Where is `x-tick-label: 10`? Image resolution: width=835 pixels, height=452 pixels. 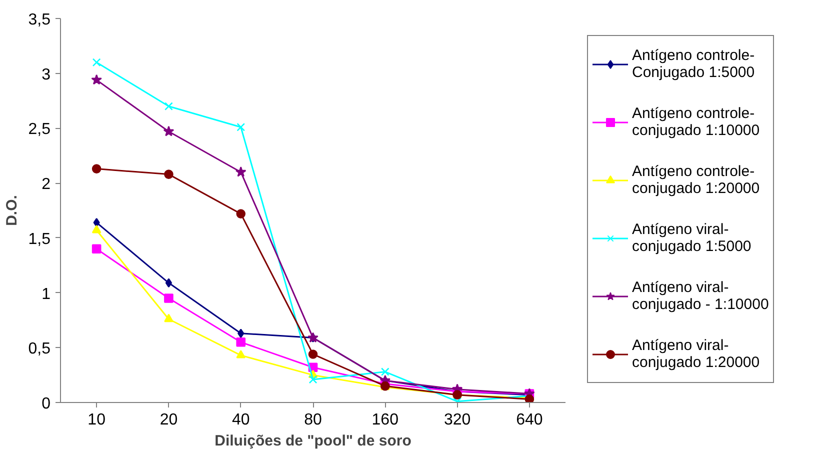 x-tick-label: 10 is located at coordinates (97, 420).